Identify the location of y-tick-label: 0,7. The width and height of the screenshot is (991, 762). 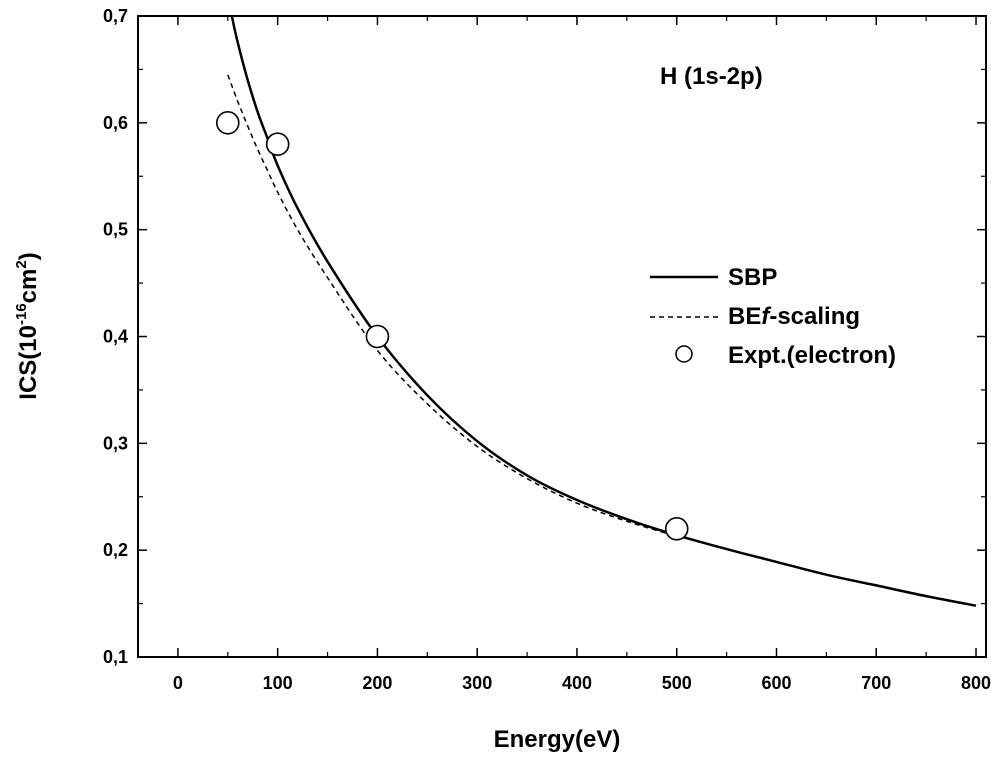
(115, 16).